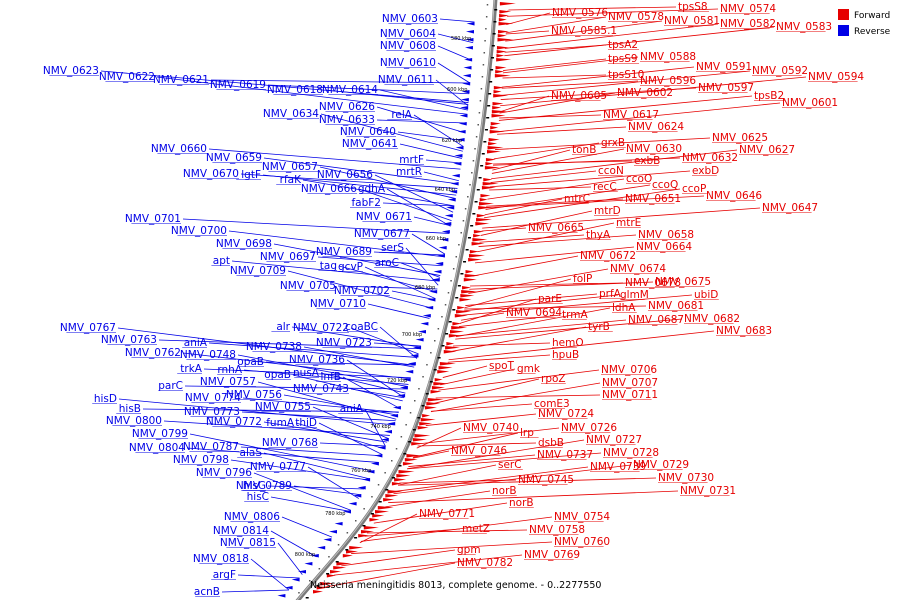 This screenshot has width=900, height=600. Describe the element at coordinates (557, 530) in the screenshot. I see `forward-gene-label: NMV_0758` at that location.